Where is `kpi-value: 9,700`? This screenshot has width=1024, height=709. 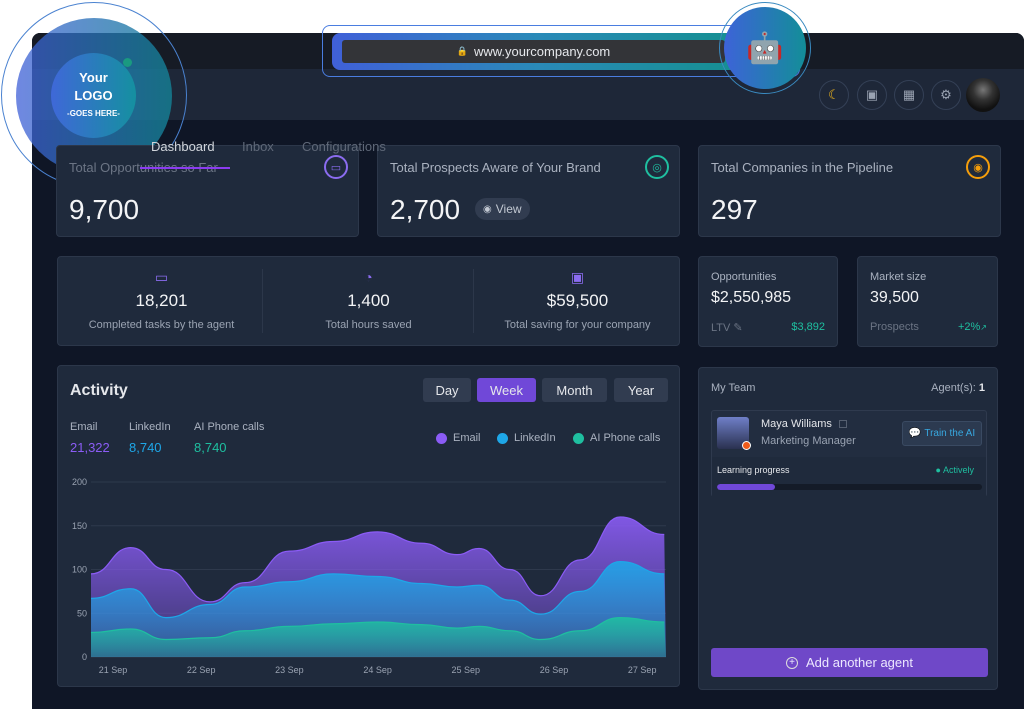 kpi-value: 9,700 is located at coordinates (104, 209).